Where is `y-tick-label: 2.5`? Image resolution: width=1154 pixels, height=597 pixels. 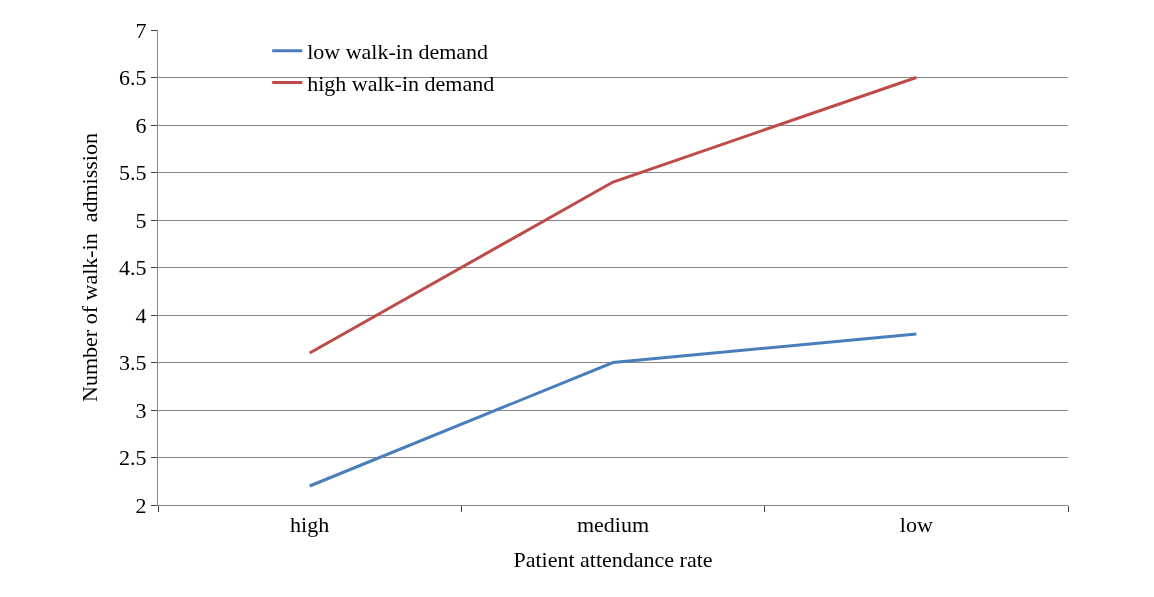 y-tick-label: 2.5 is located at coordinates (133, 458).